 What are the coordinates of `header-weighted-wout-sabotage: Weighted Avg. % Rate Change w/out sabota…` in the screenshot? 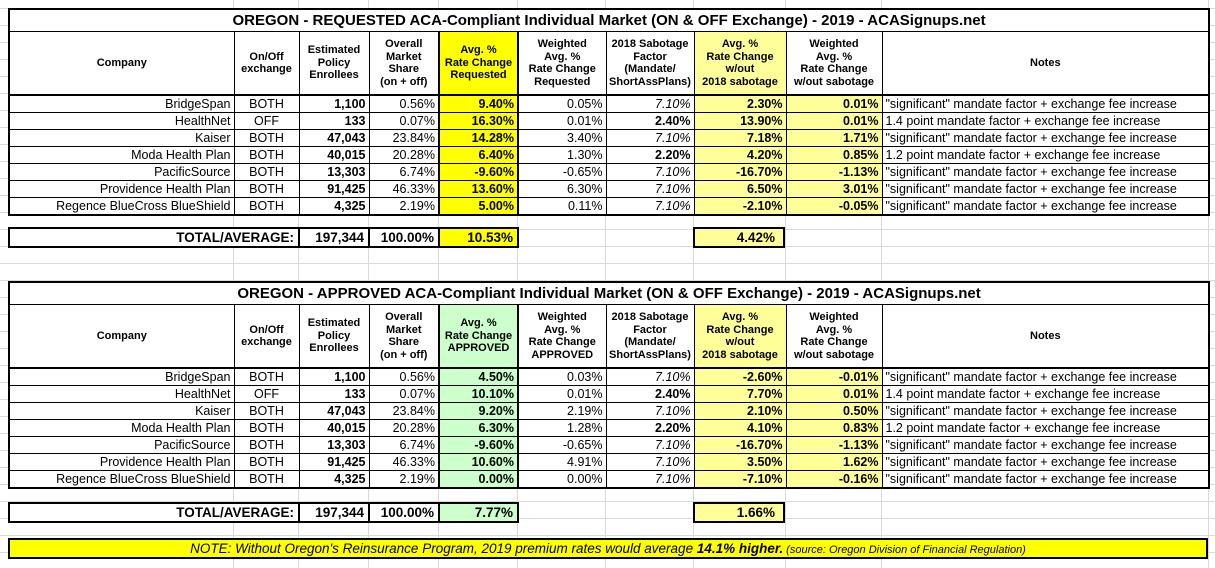 It's located at (834, 63).